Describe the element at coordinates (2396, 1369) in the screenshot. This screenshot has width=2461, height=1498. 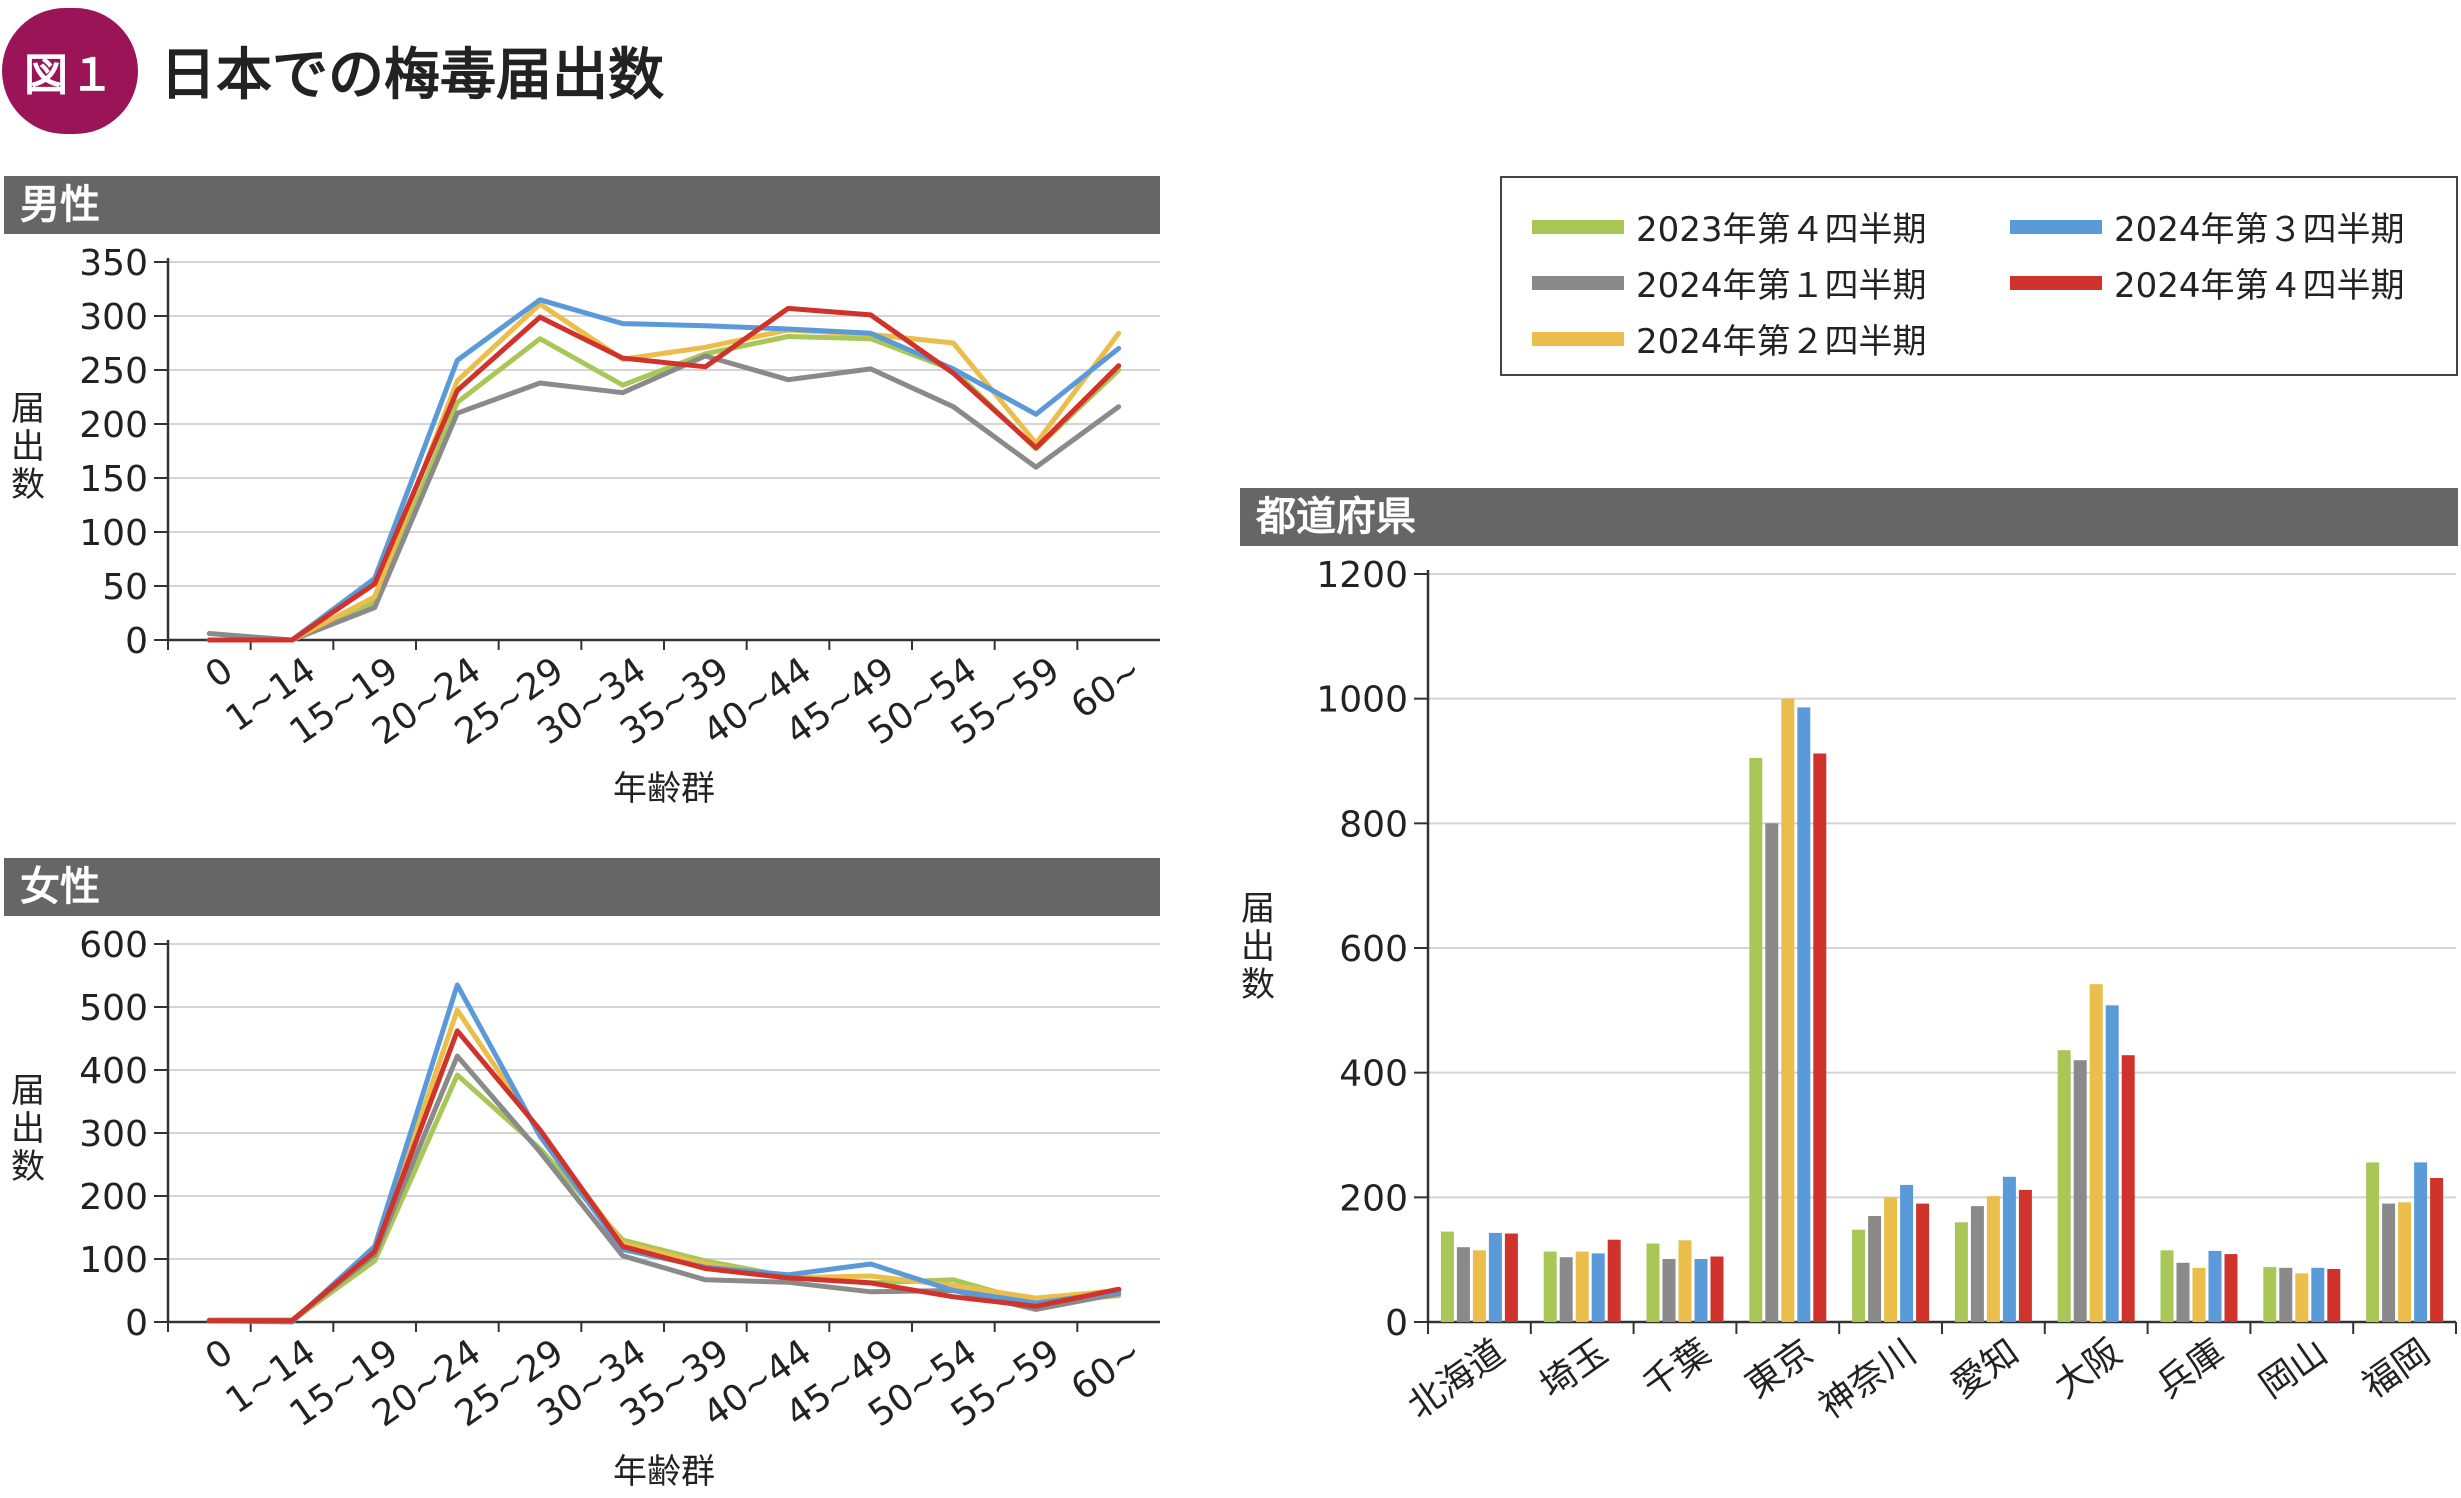
I see `x-tick-label: 福岡` at that location.